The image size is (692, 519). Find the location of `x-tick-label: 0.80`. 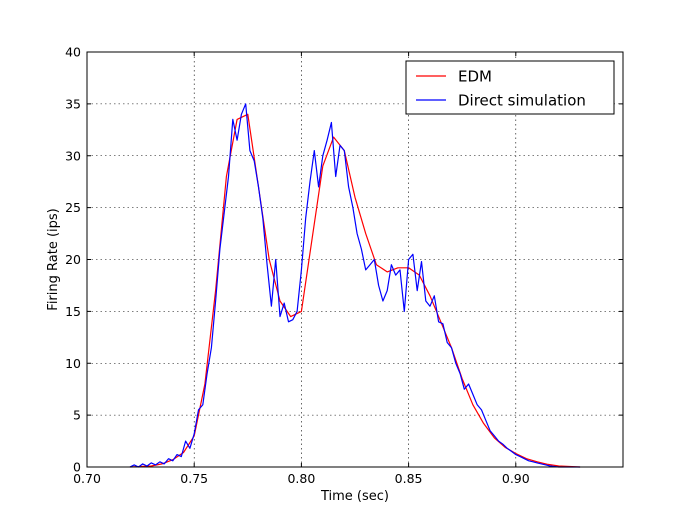

x-tick-label: 0.80 is located at coordinates (301, 478).